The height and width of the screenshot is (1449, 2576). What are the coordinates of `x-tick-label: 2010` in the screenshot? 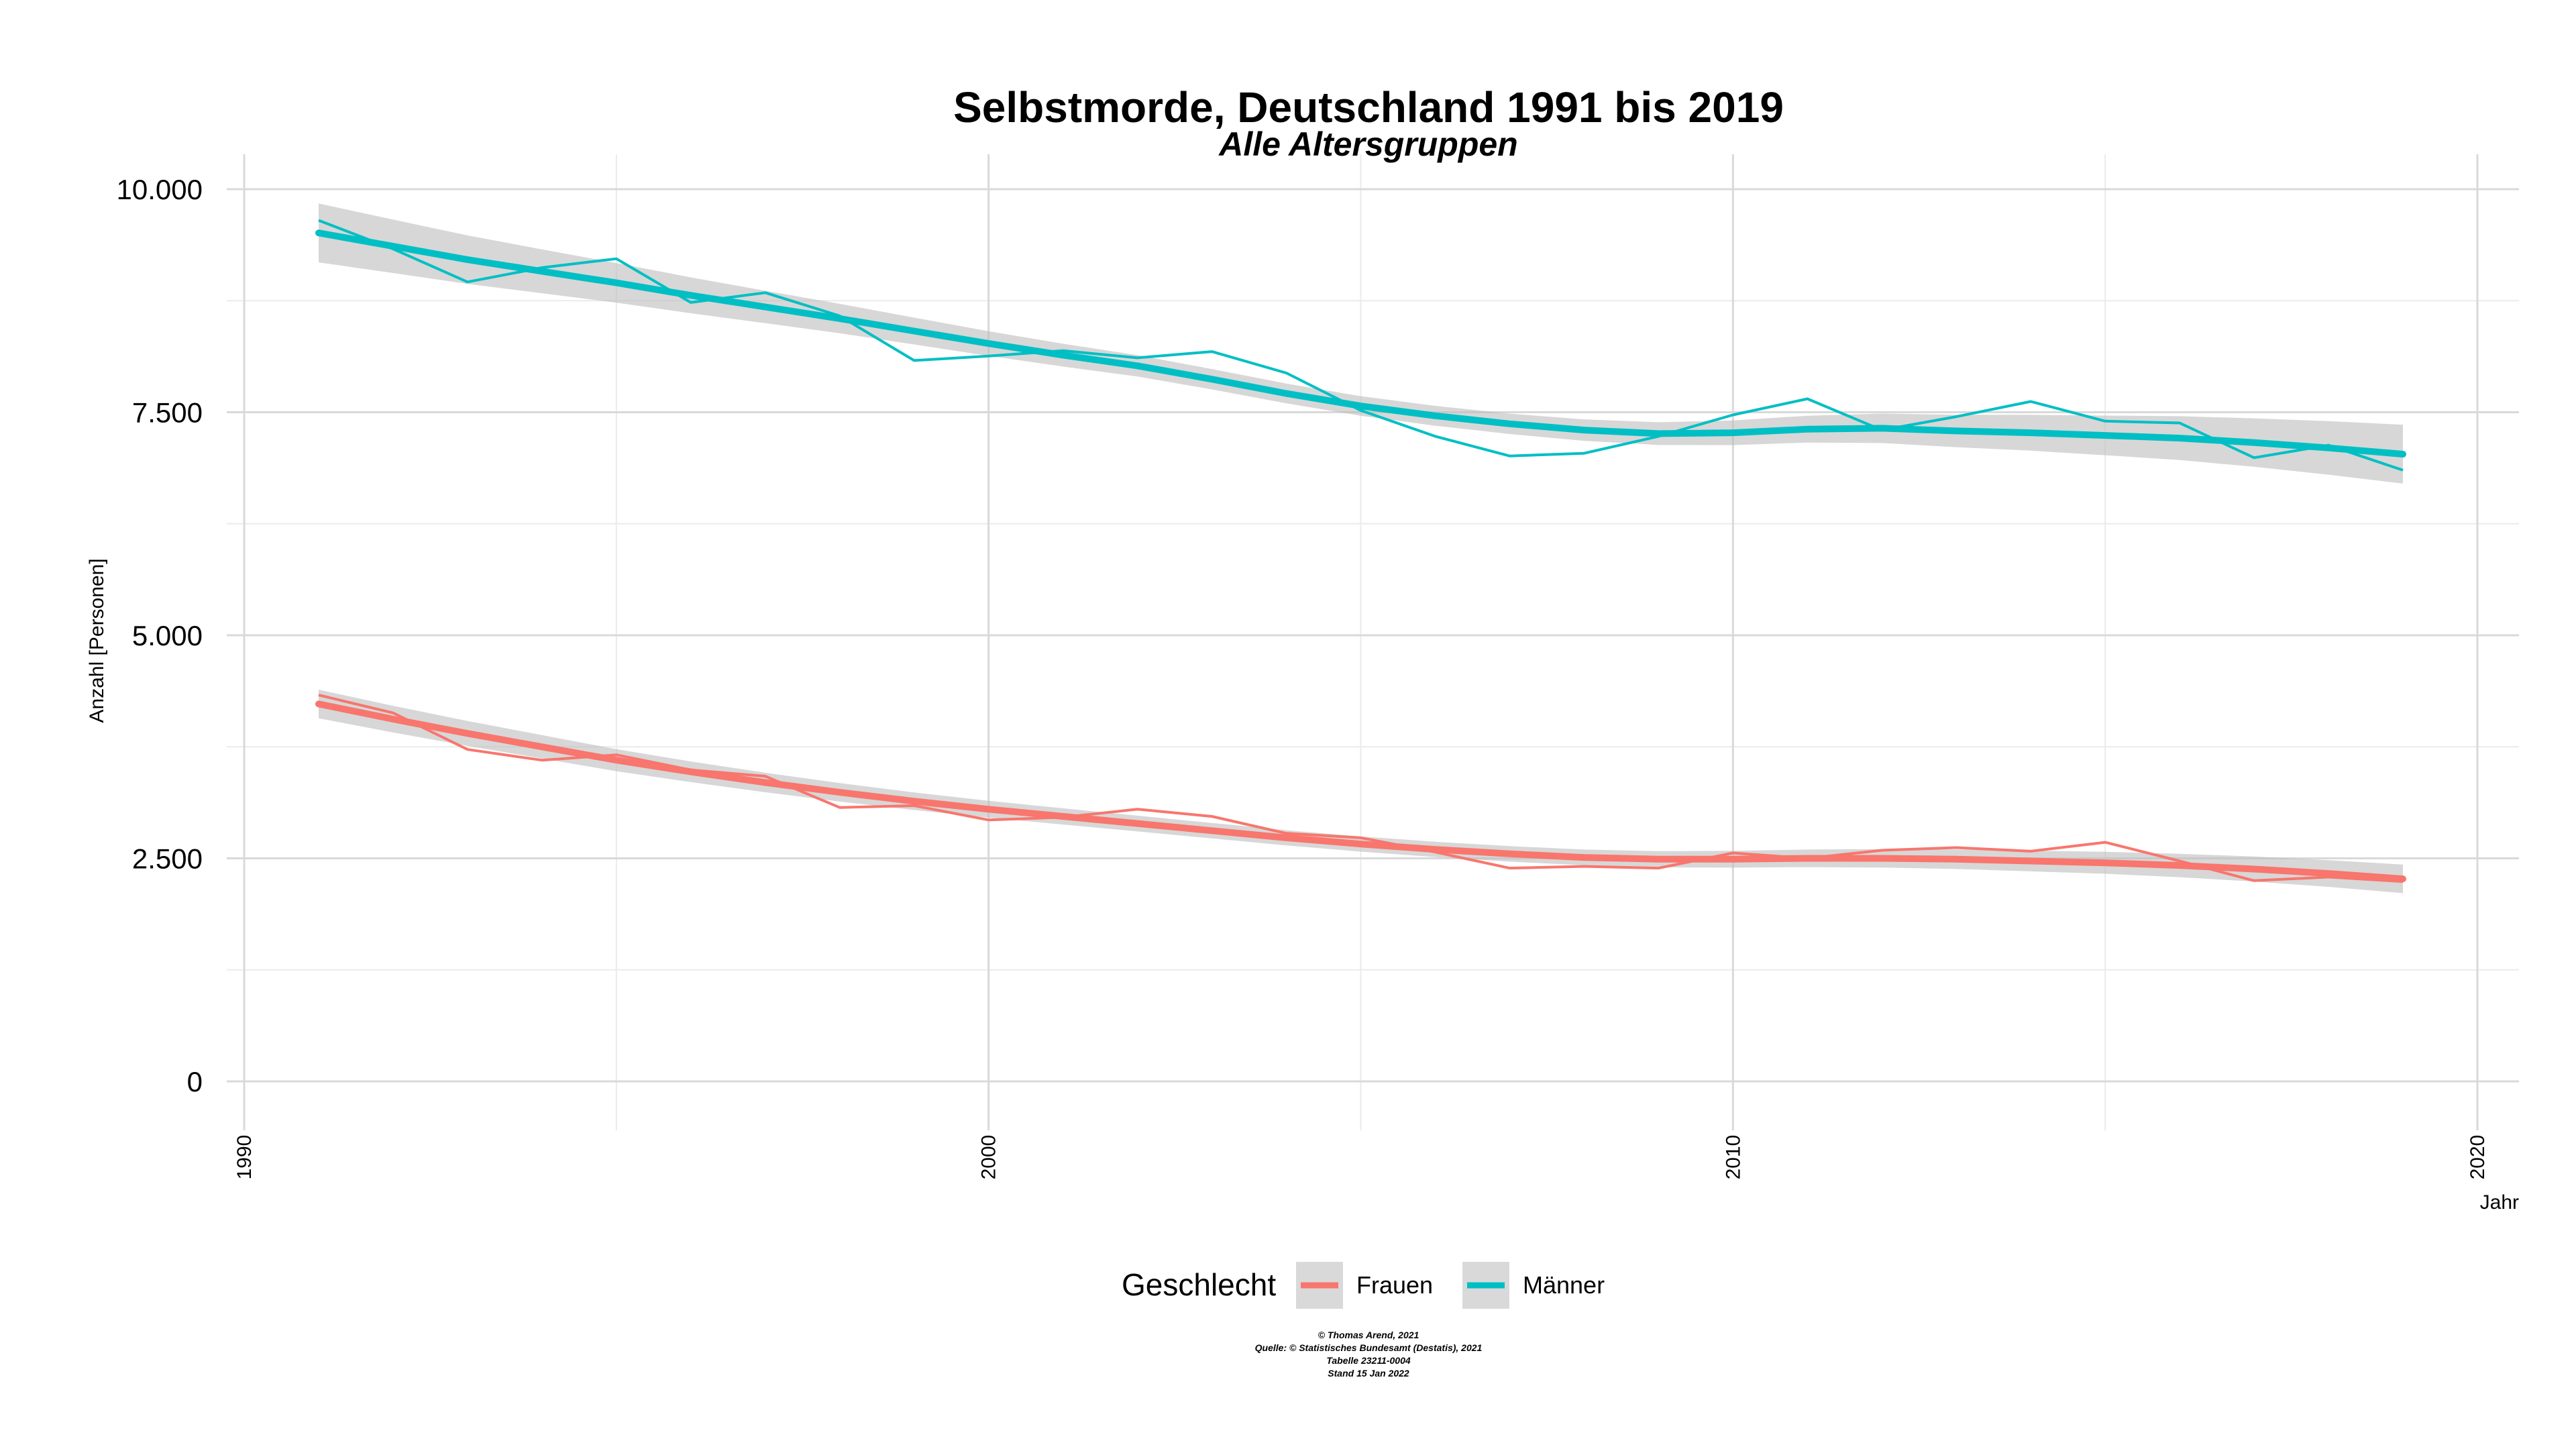 It's located at (1733, 1157).